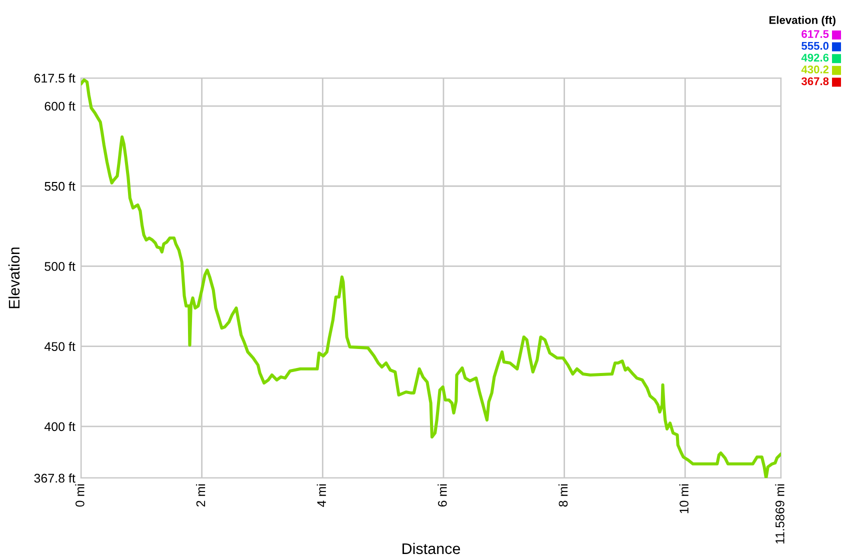  What do you see at coordinates (60, 186) in the screenshot?
I see `y-tick-label: 550 ft` at bounding box center [60, 186].